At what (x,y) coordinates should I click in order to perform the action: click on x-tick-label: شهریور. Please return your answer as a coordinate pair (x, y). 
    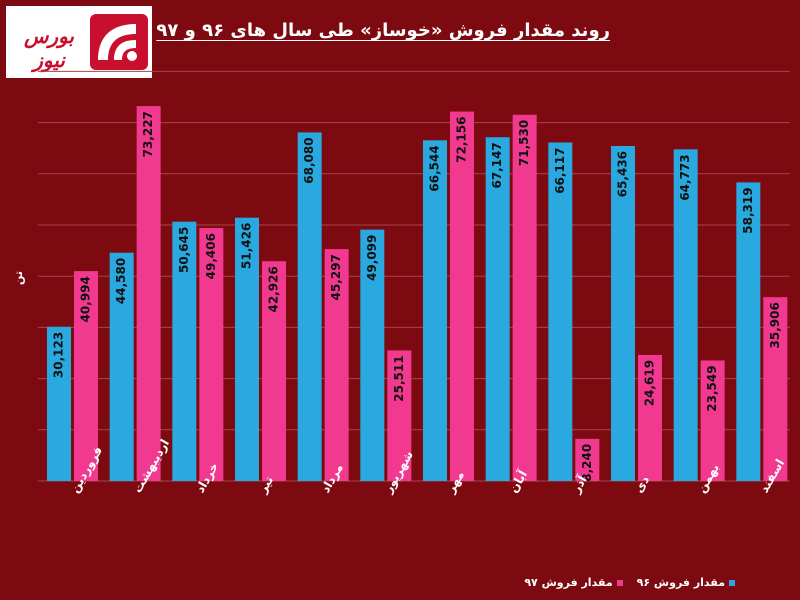
    Looking at the image, I should click on (398, 472).